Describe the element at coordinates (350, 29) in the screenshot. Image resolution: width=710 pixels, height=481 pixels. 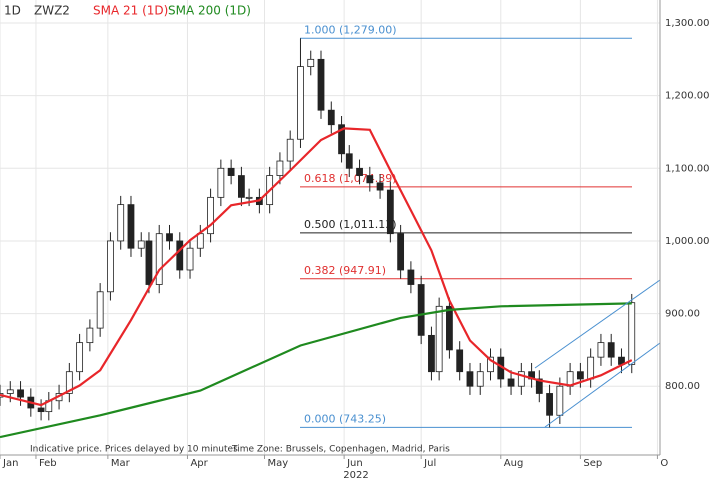
I see `fib-label: 1.000 (1,279.00)` at that location.